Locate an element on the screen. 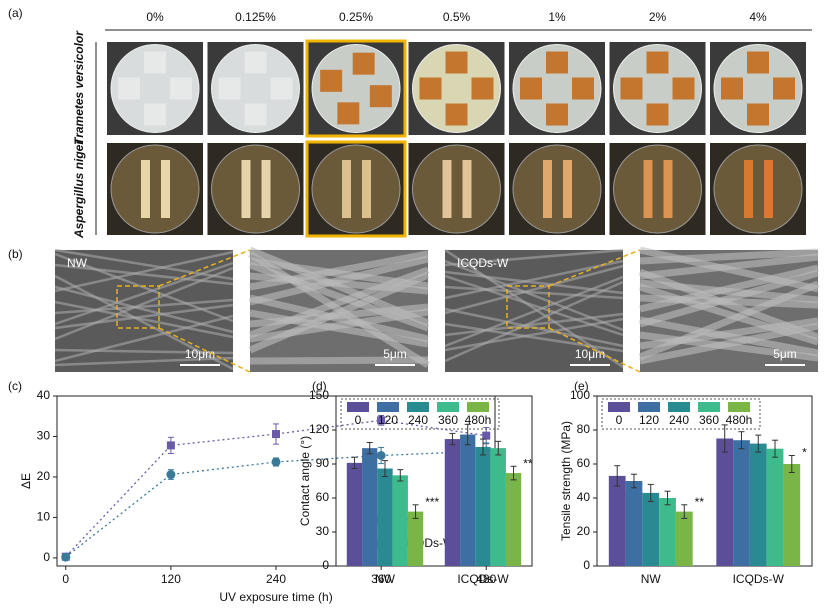  legend-label: 240 is located at coordinates (679, 420).